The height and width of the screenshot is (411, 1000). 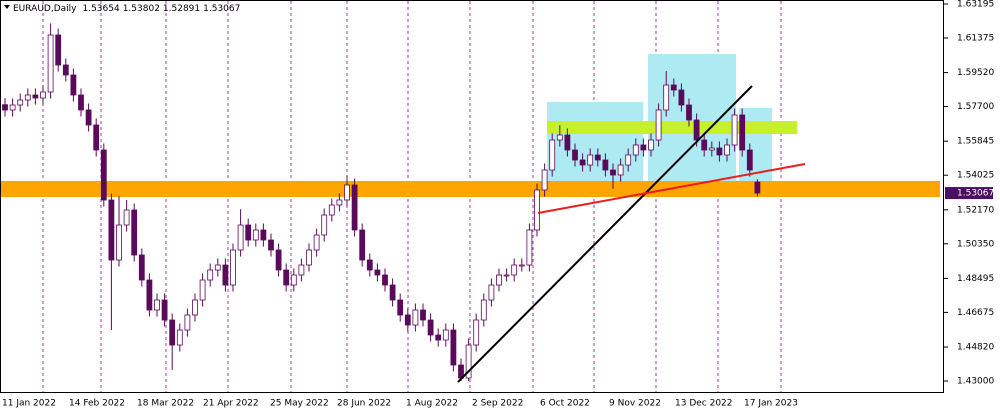 What do you see at coordinates (975, 107) in the screenshot?
I see `y-tick-label: 1.57700` at bounding box center [975, 107].